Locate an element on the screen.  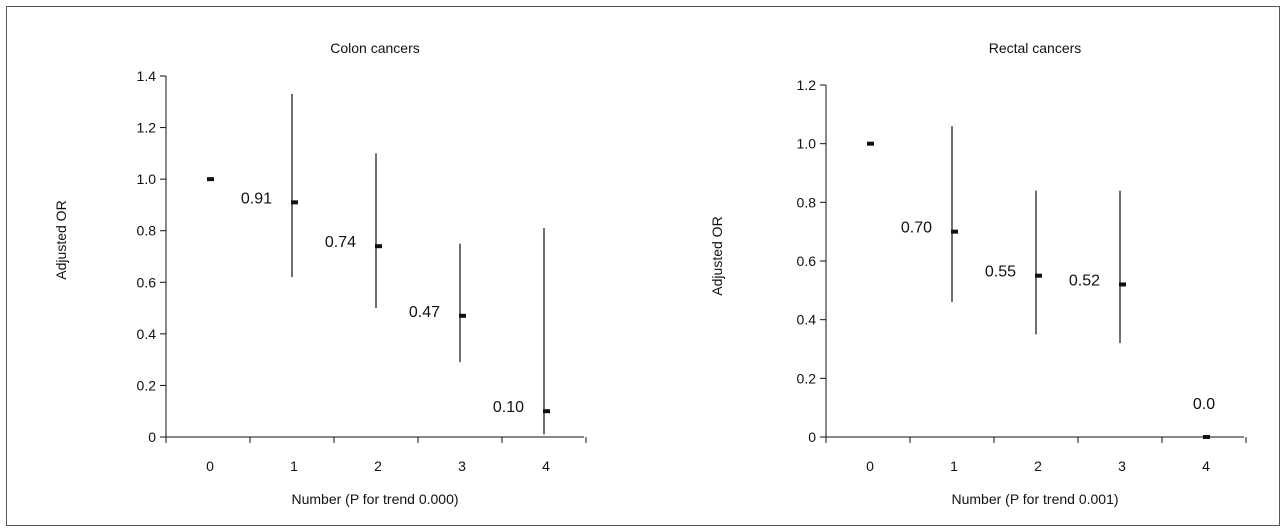
or-value-label: 0.91 is located at coordinates (256, 198).